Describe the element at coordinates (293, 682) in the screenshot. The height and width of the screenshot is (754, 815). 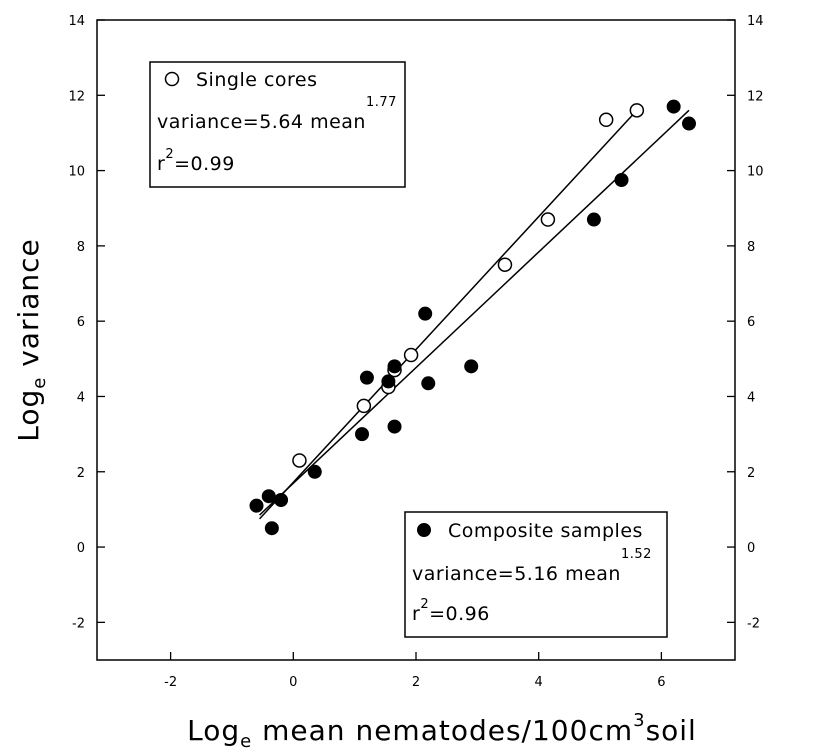
I see `x-tick-label: 0` at that location.